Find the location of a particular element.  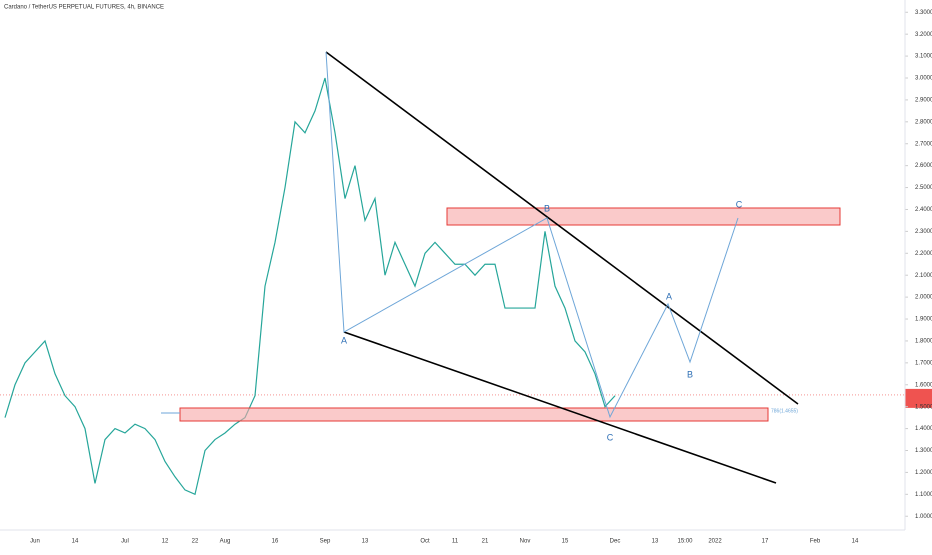

x-tick-label: Nov is located at coordinates (525, 542).